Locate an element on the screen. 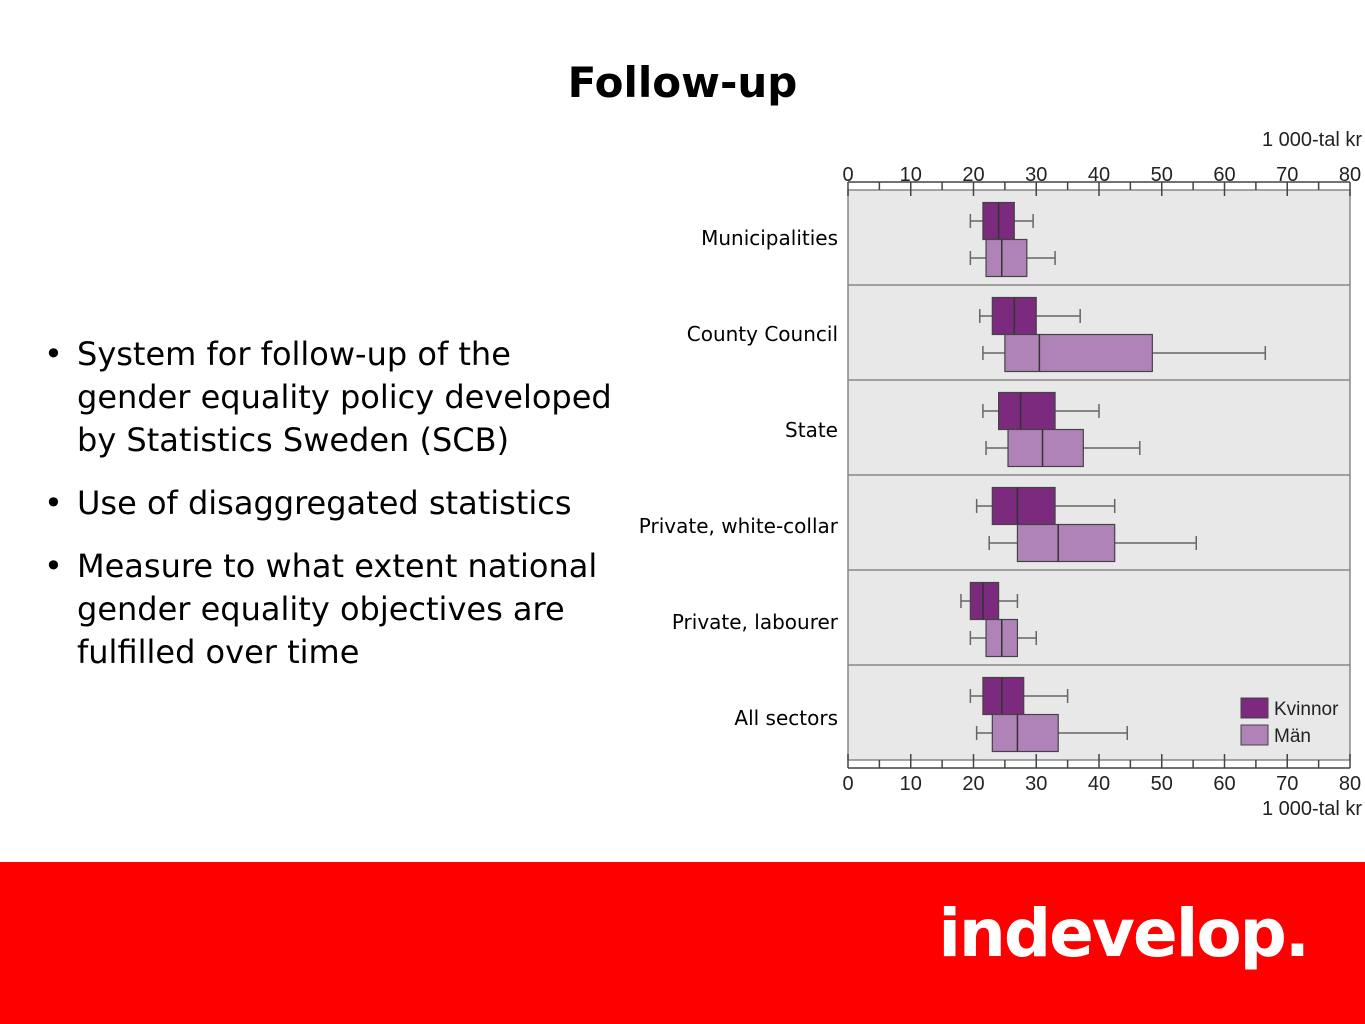 Image resolution: width=1365 pixels, height=1024 pixels. page-title: Follow-up is located at coordinates (682, 82).